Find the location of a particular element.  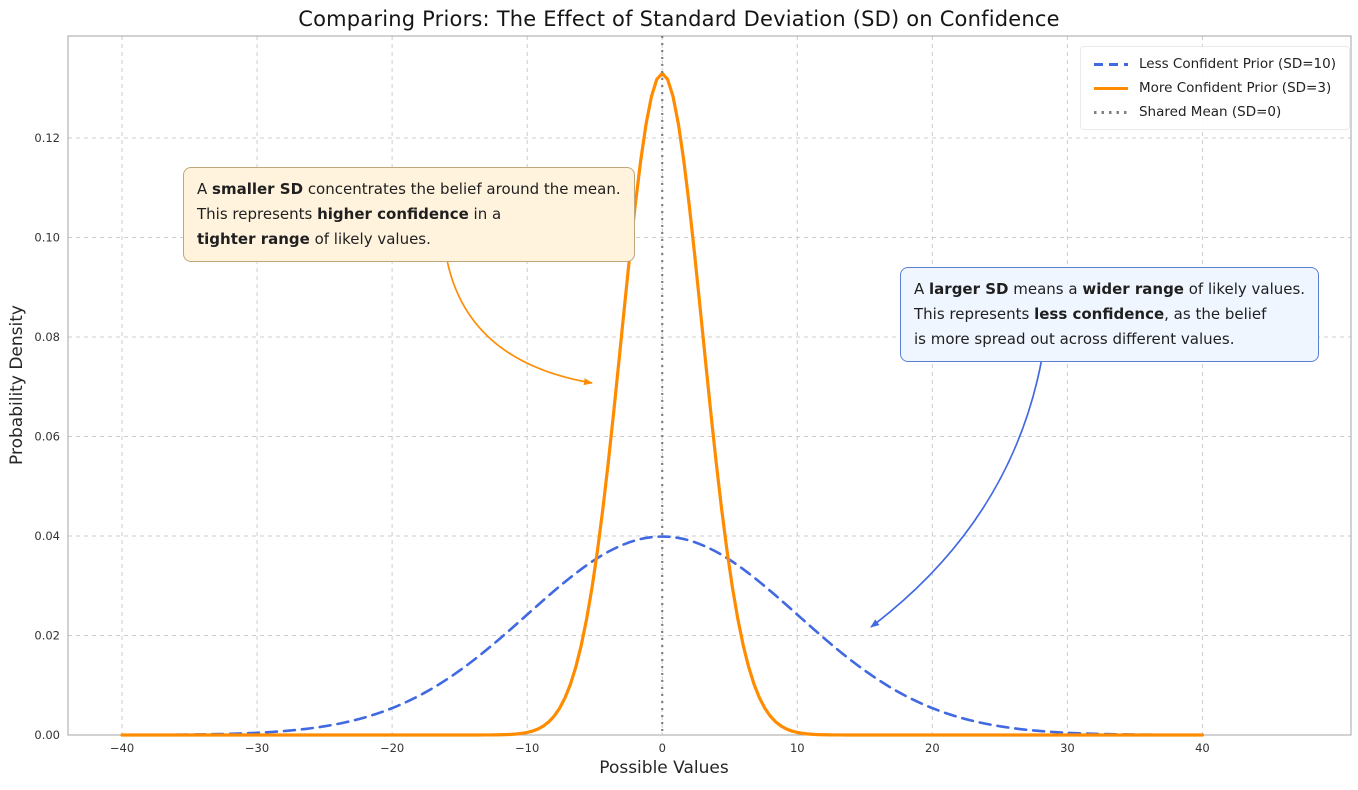

x-tick-label: −20 is located at coordinates (392, 748).